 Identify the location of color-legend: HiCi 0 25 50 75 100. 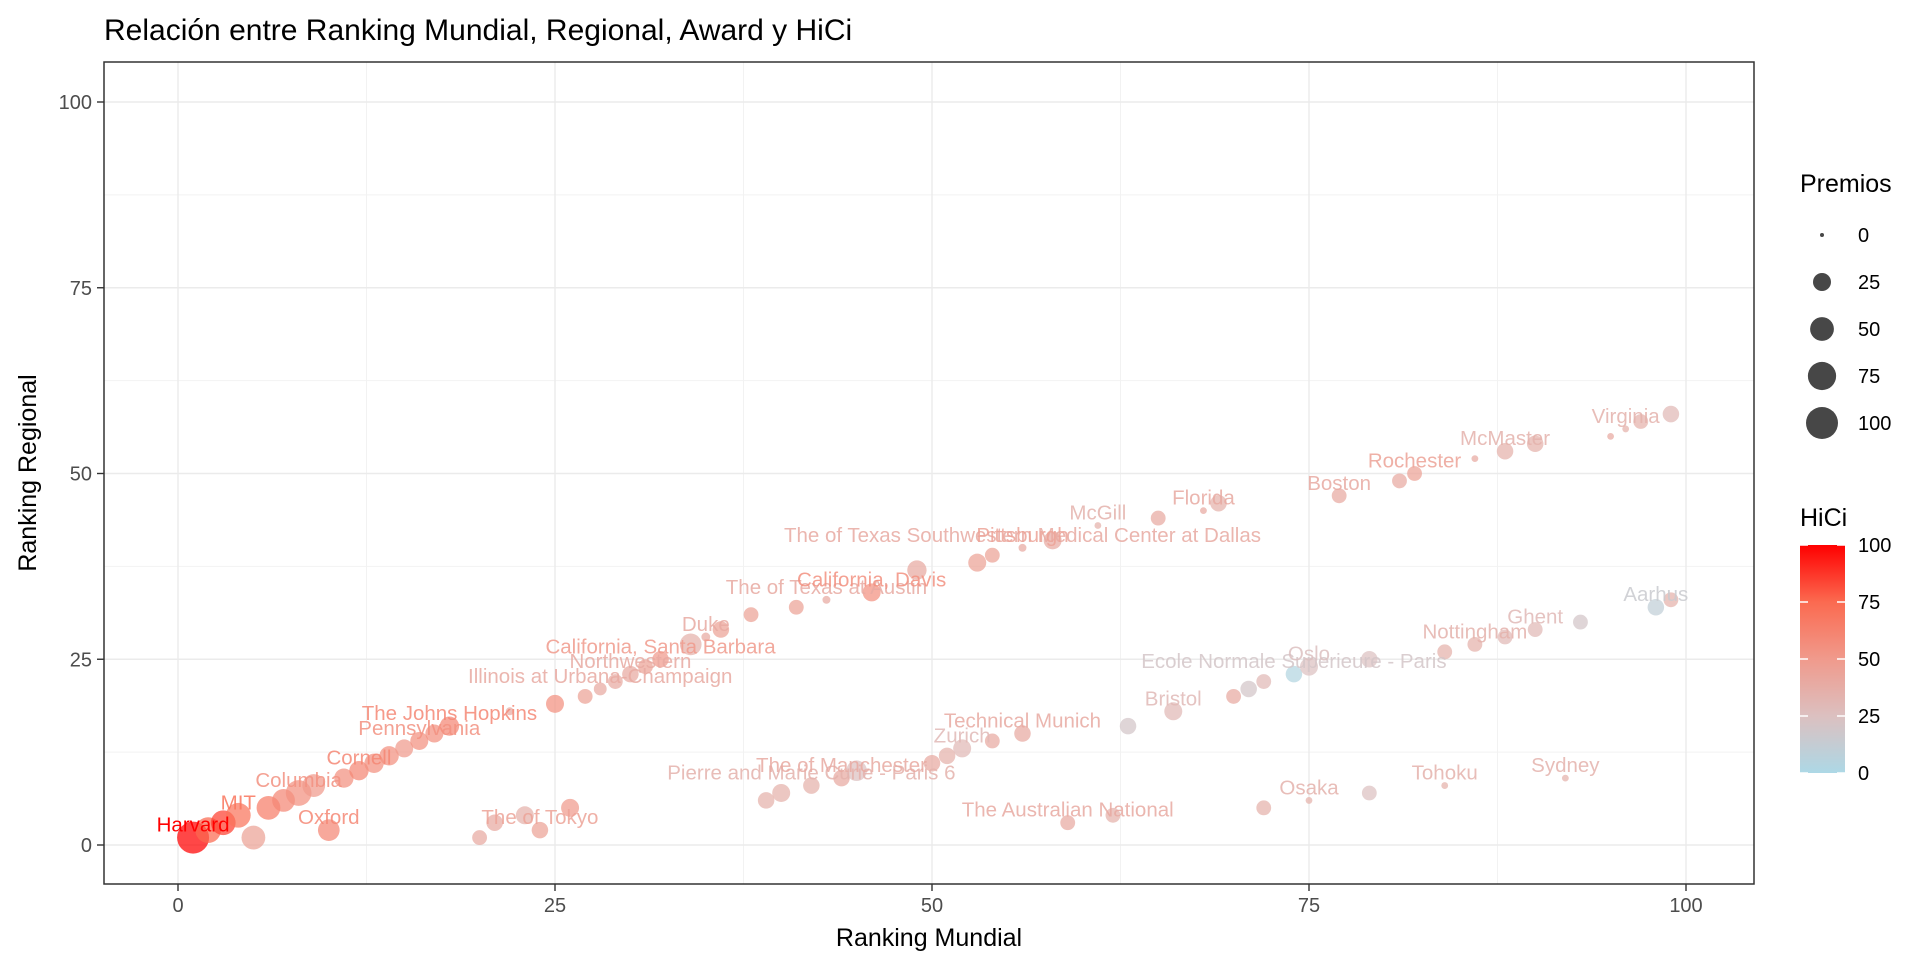
(1845, 644).